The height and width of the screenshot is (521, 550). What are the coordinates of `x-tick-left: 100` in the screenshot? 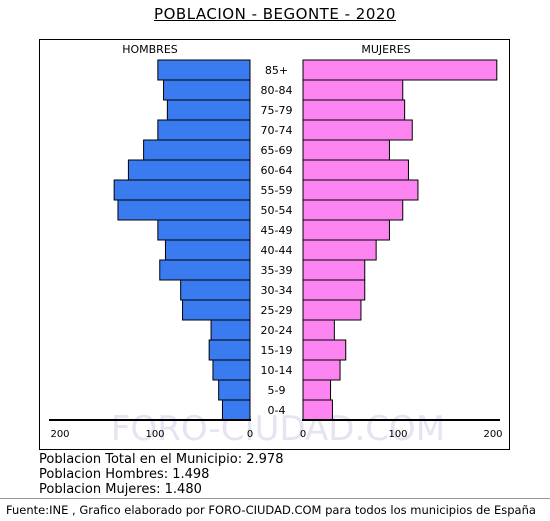 It's located at (154, 434).